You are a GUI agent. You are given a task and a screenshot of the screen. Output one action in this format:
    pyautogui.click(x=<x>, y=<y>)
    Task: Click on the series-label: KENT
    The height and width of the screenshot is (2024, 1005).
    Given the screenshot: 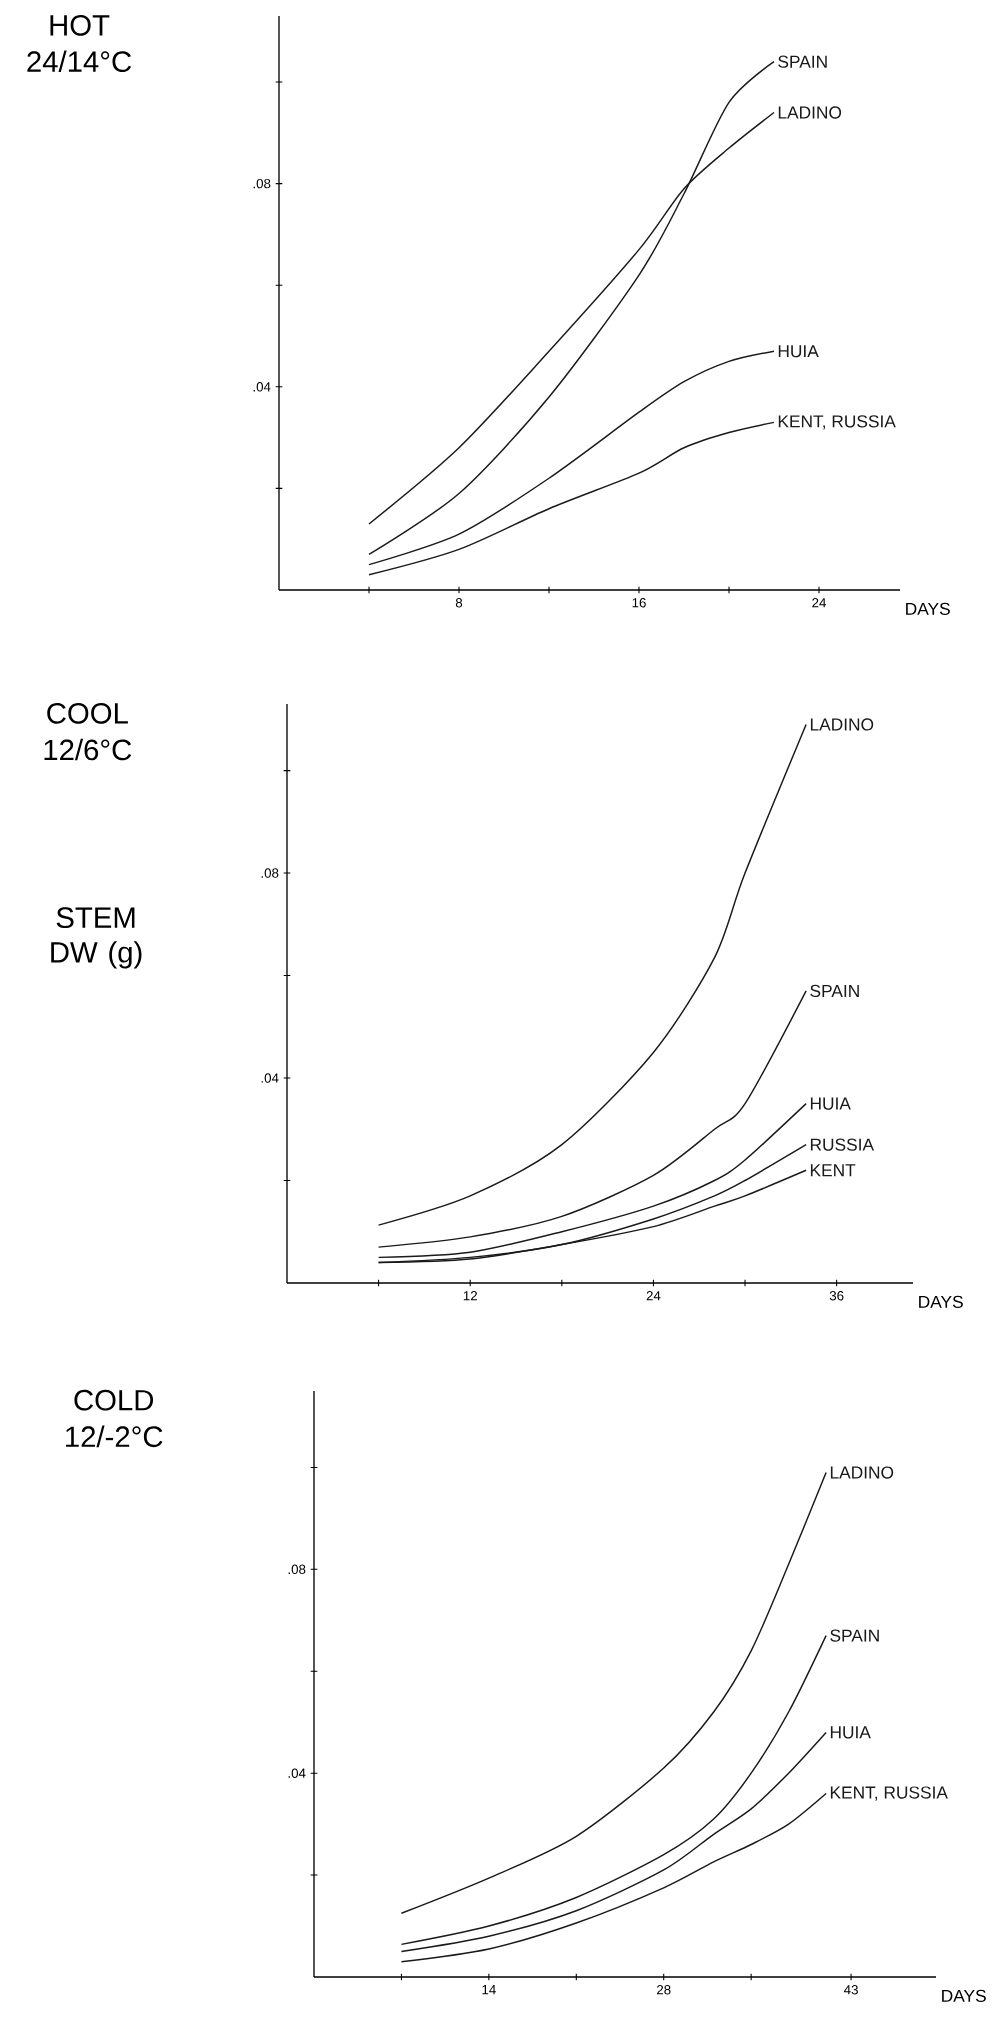 What is the action you would take?
    pyautogui.click(x=833, y=1170)
    